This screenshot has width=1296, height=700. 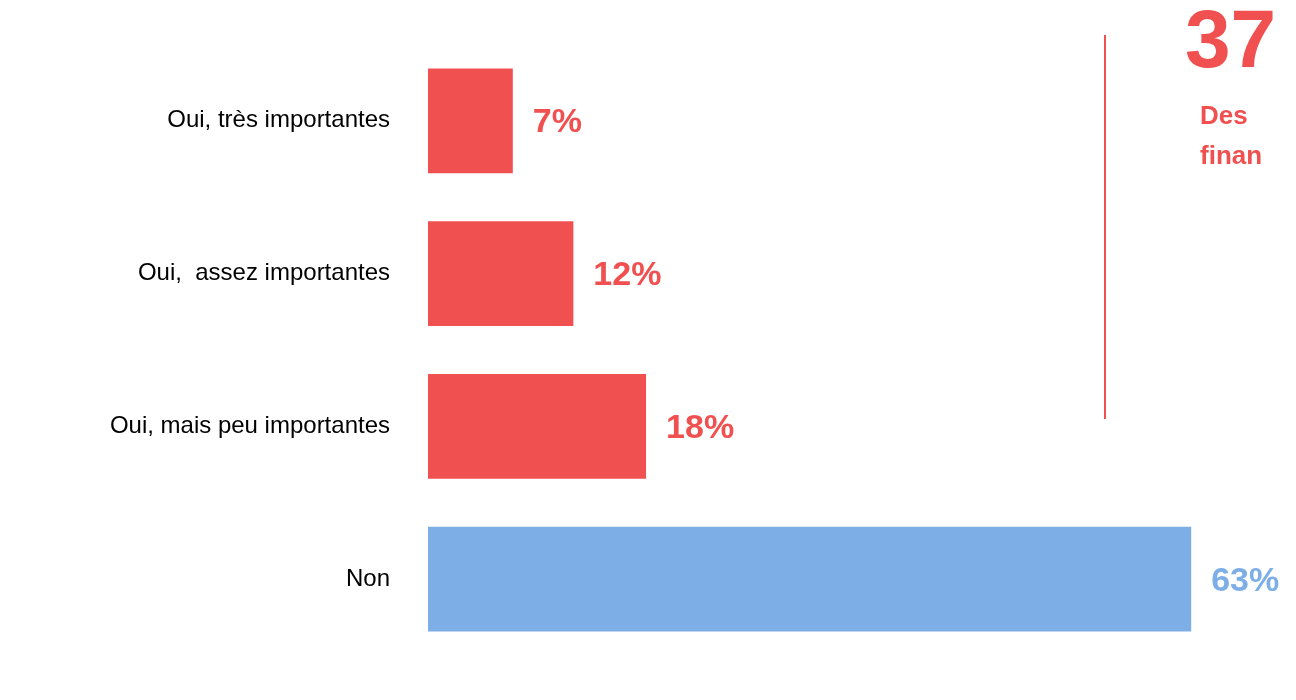 What do you see at coordinates (1231, 43) in the screenshot?
I see `annotation: 37` at bounding box center [1231, 43].